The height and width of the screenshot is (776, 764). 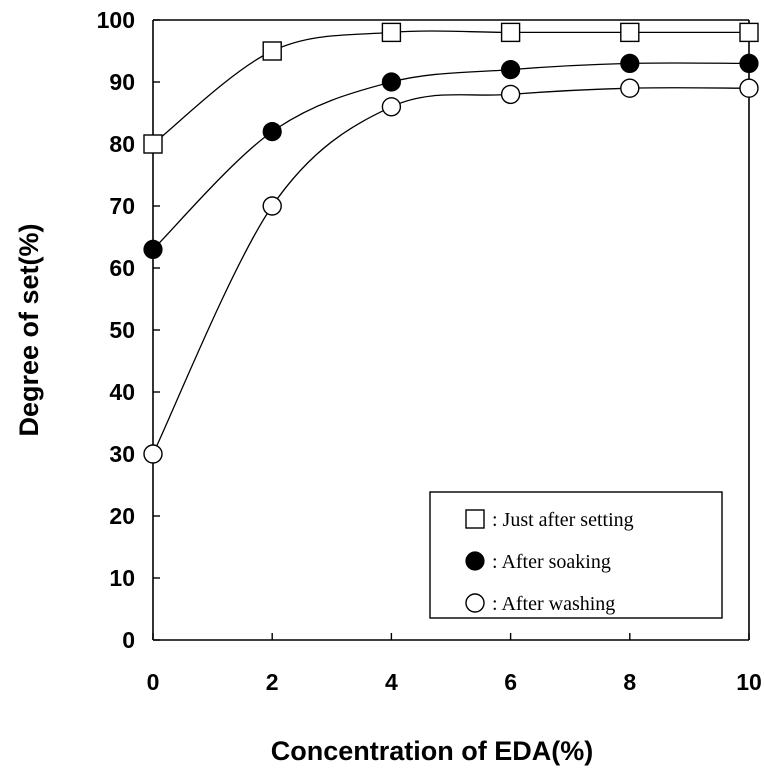 I want to click on y-tick-label: 40, so click(x=122, y=392).